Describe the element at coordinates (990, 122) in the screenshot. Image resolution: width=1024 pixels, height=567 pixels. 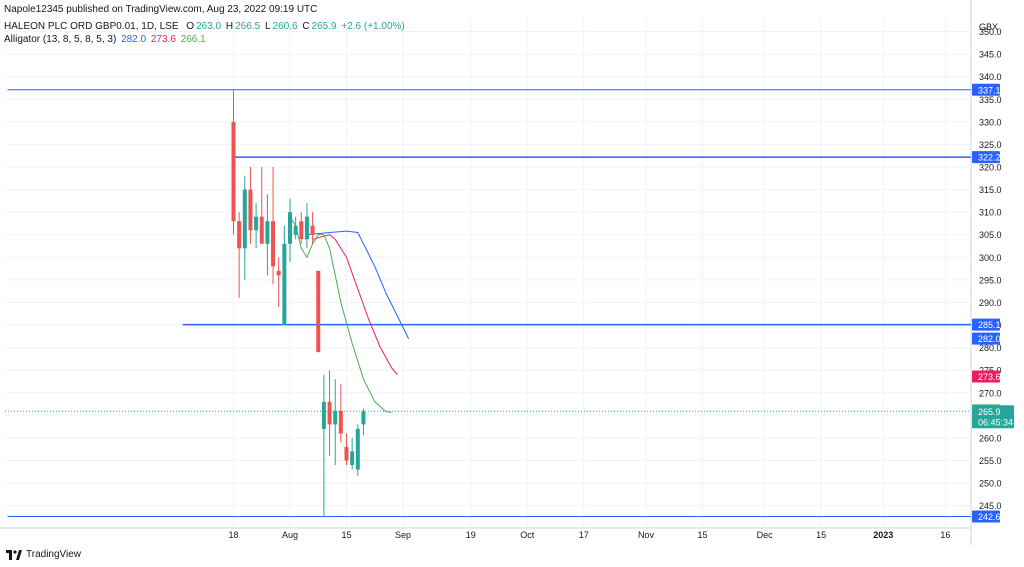
I see `y-tick-label: 330.0` at that location.